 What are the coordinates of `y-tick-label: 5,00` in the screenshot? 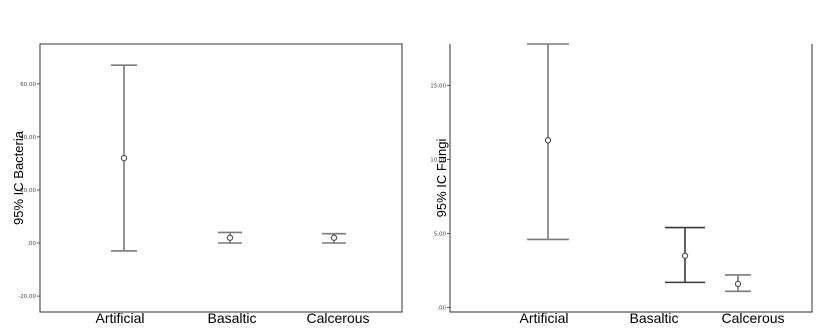 It's located at (440, 235).